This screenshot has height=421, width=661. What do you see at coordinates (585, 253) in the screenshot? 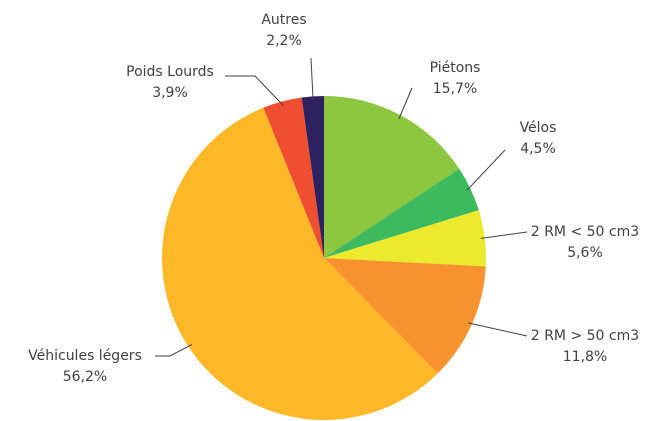
I see `slice-value-label: 5,6%` at bounding box center [585, 253].